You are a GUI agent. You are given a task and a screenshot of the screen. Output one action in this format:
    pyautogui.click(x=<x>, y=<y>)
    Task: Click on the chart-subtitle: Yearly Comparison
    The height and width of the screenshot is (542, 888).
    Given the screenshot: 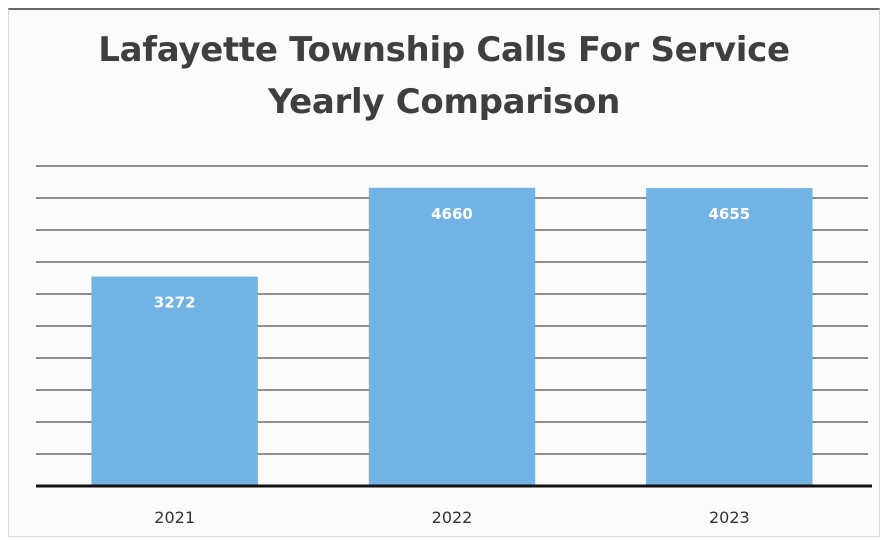 What is the action you would take?
    pyautogui.click(x=444, y=102)
    